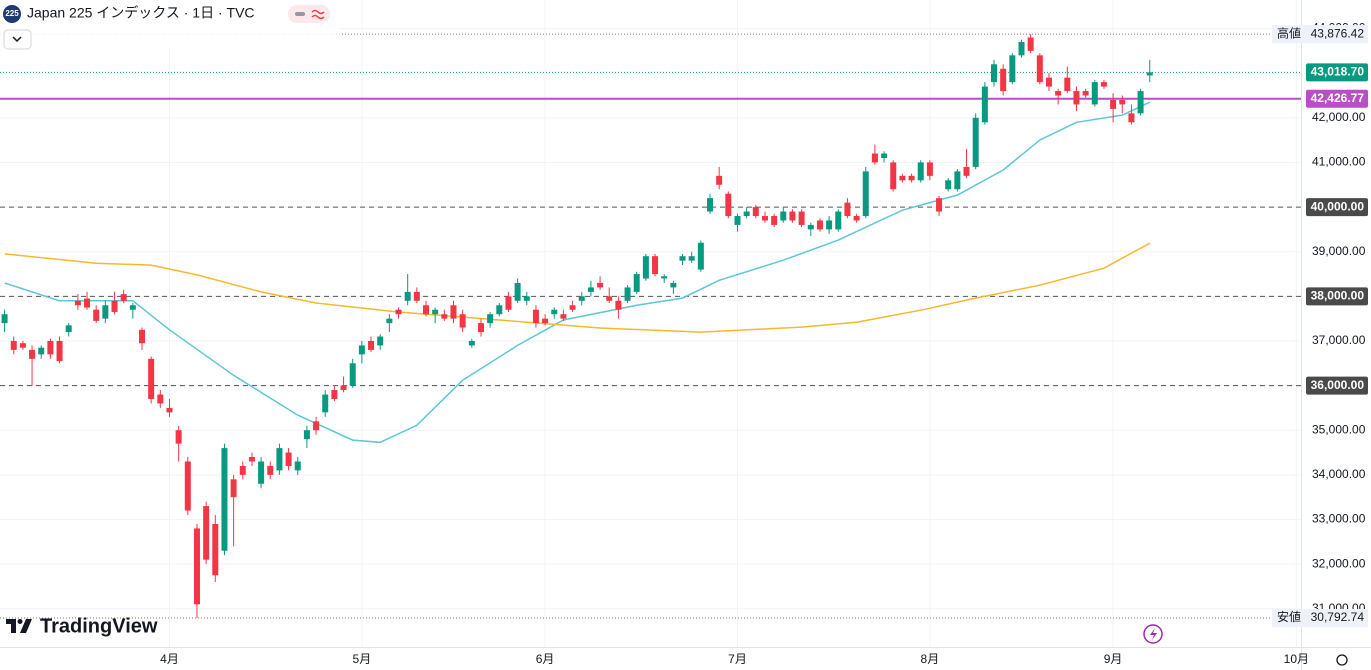  I want to click on header: 225 Japan 225 インデックス · 1日 · TVC, so click(170, 25).